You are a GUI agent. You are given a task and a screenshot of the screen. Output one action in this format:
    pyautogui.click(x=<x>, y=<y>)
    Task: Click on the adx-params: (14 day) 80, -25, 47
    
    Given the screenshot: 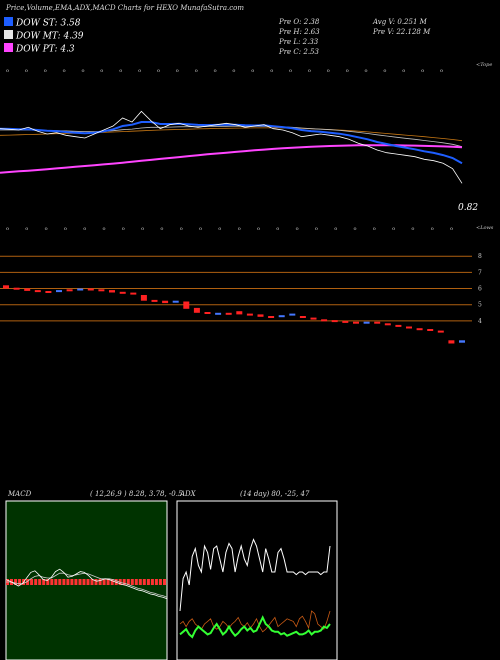 What is the action you would take?
    pyautogui.click(x=275, y=494)
    